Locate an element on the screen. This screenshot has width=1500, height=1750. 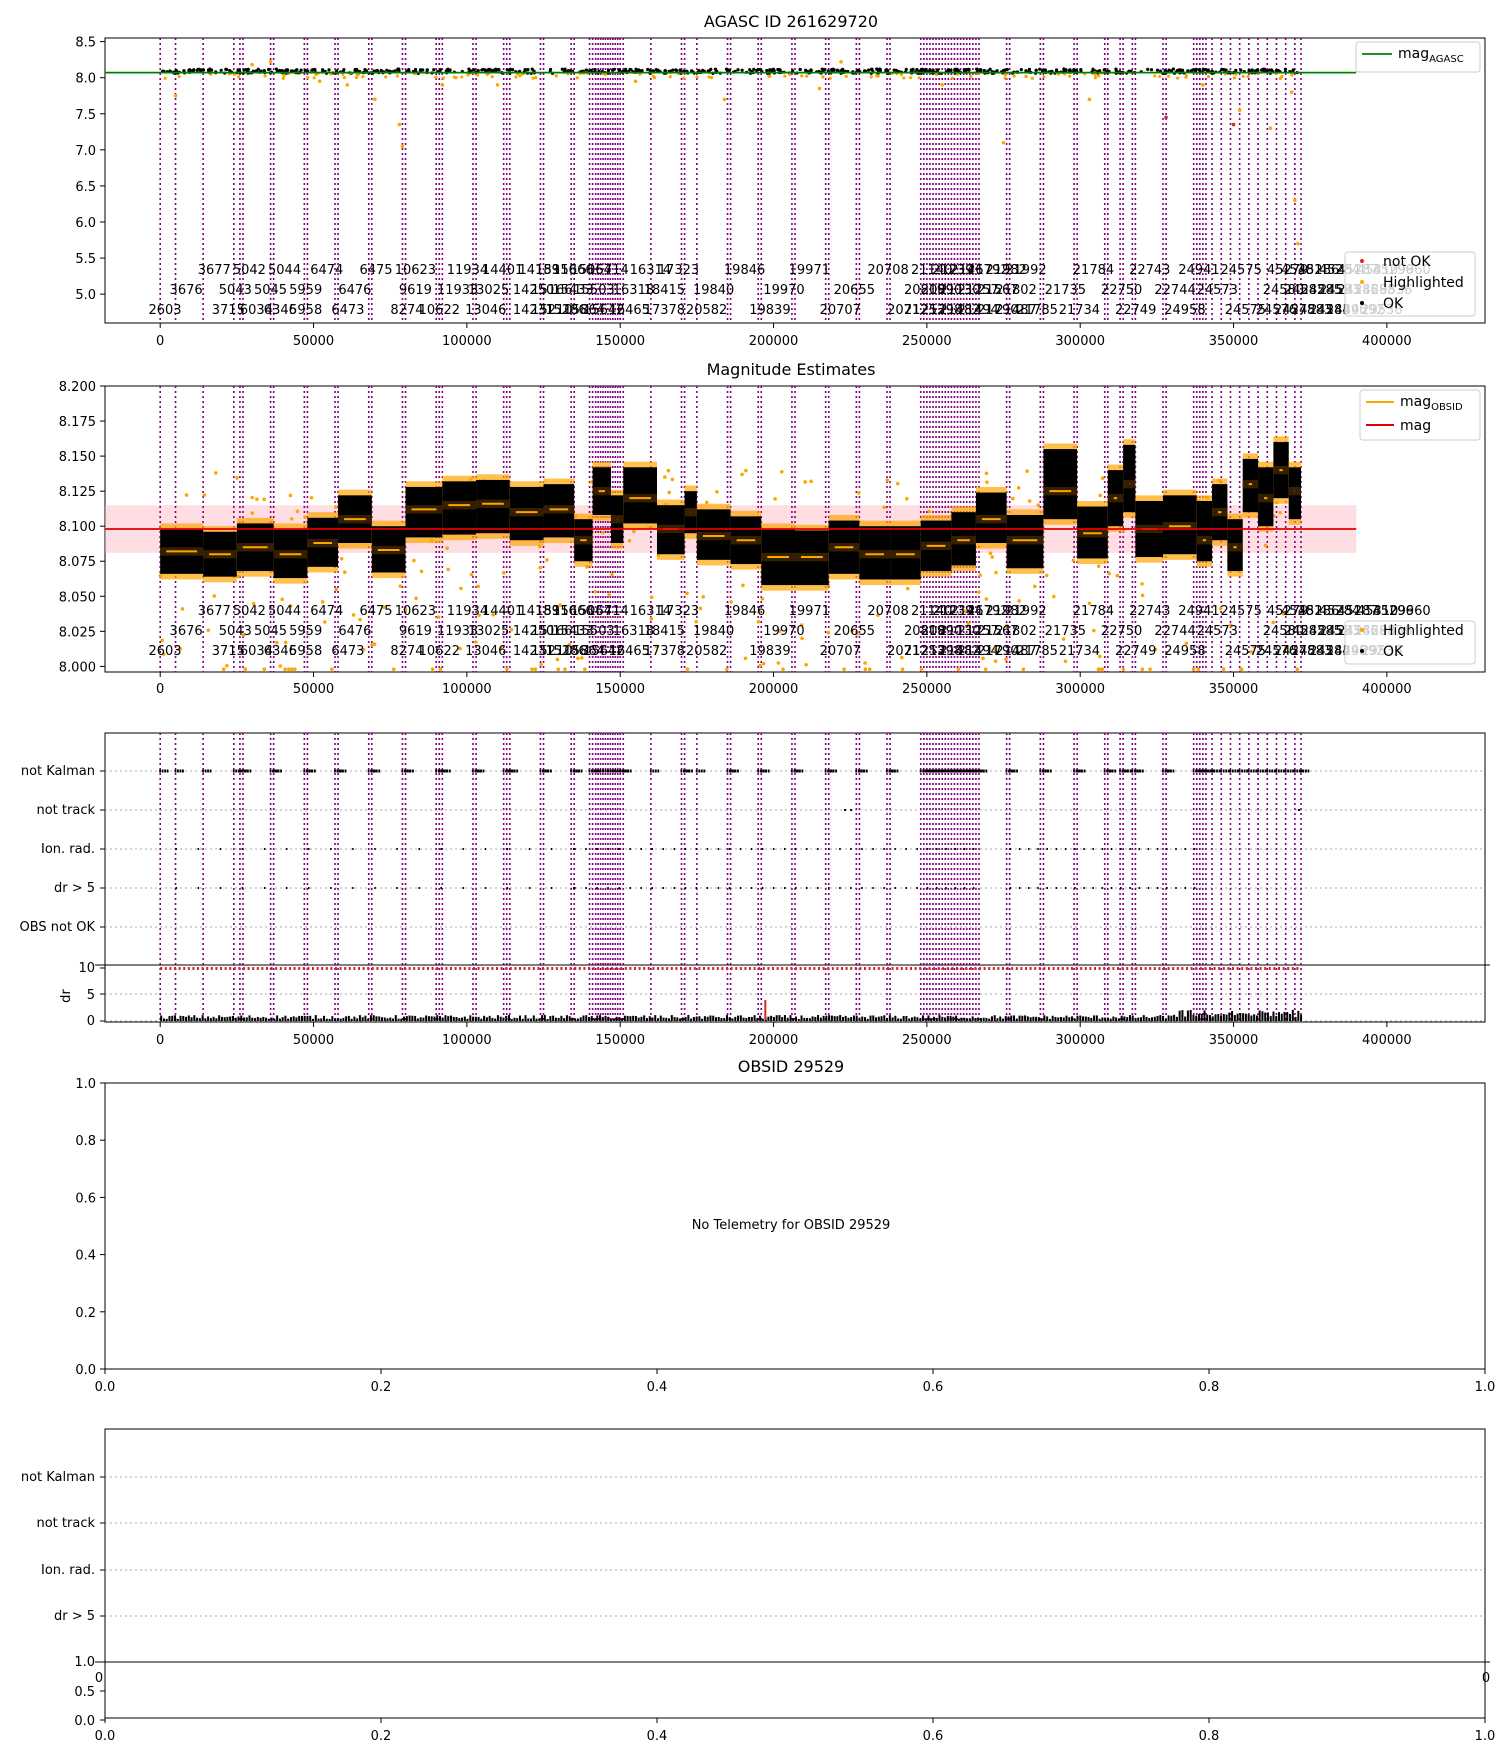
flags-xtick-label: 300000 is located at coordinates (1080, 1040).